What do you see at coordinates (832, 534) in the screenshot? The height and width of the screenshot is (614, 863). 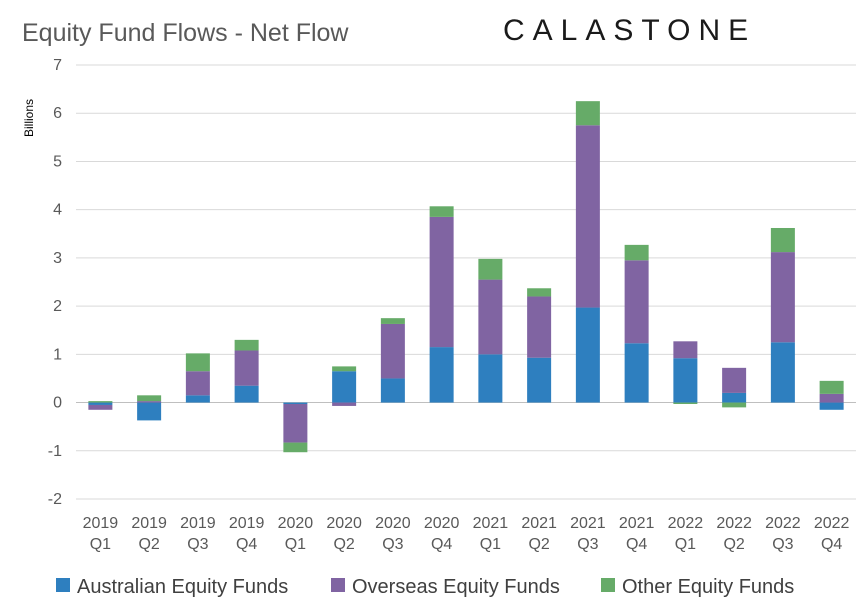 I see `x-tick-label: 2022 Q4` at bounding box center [832, 534].